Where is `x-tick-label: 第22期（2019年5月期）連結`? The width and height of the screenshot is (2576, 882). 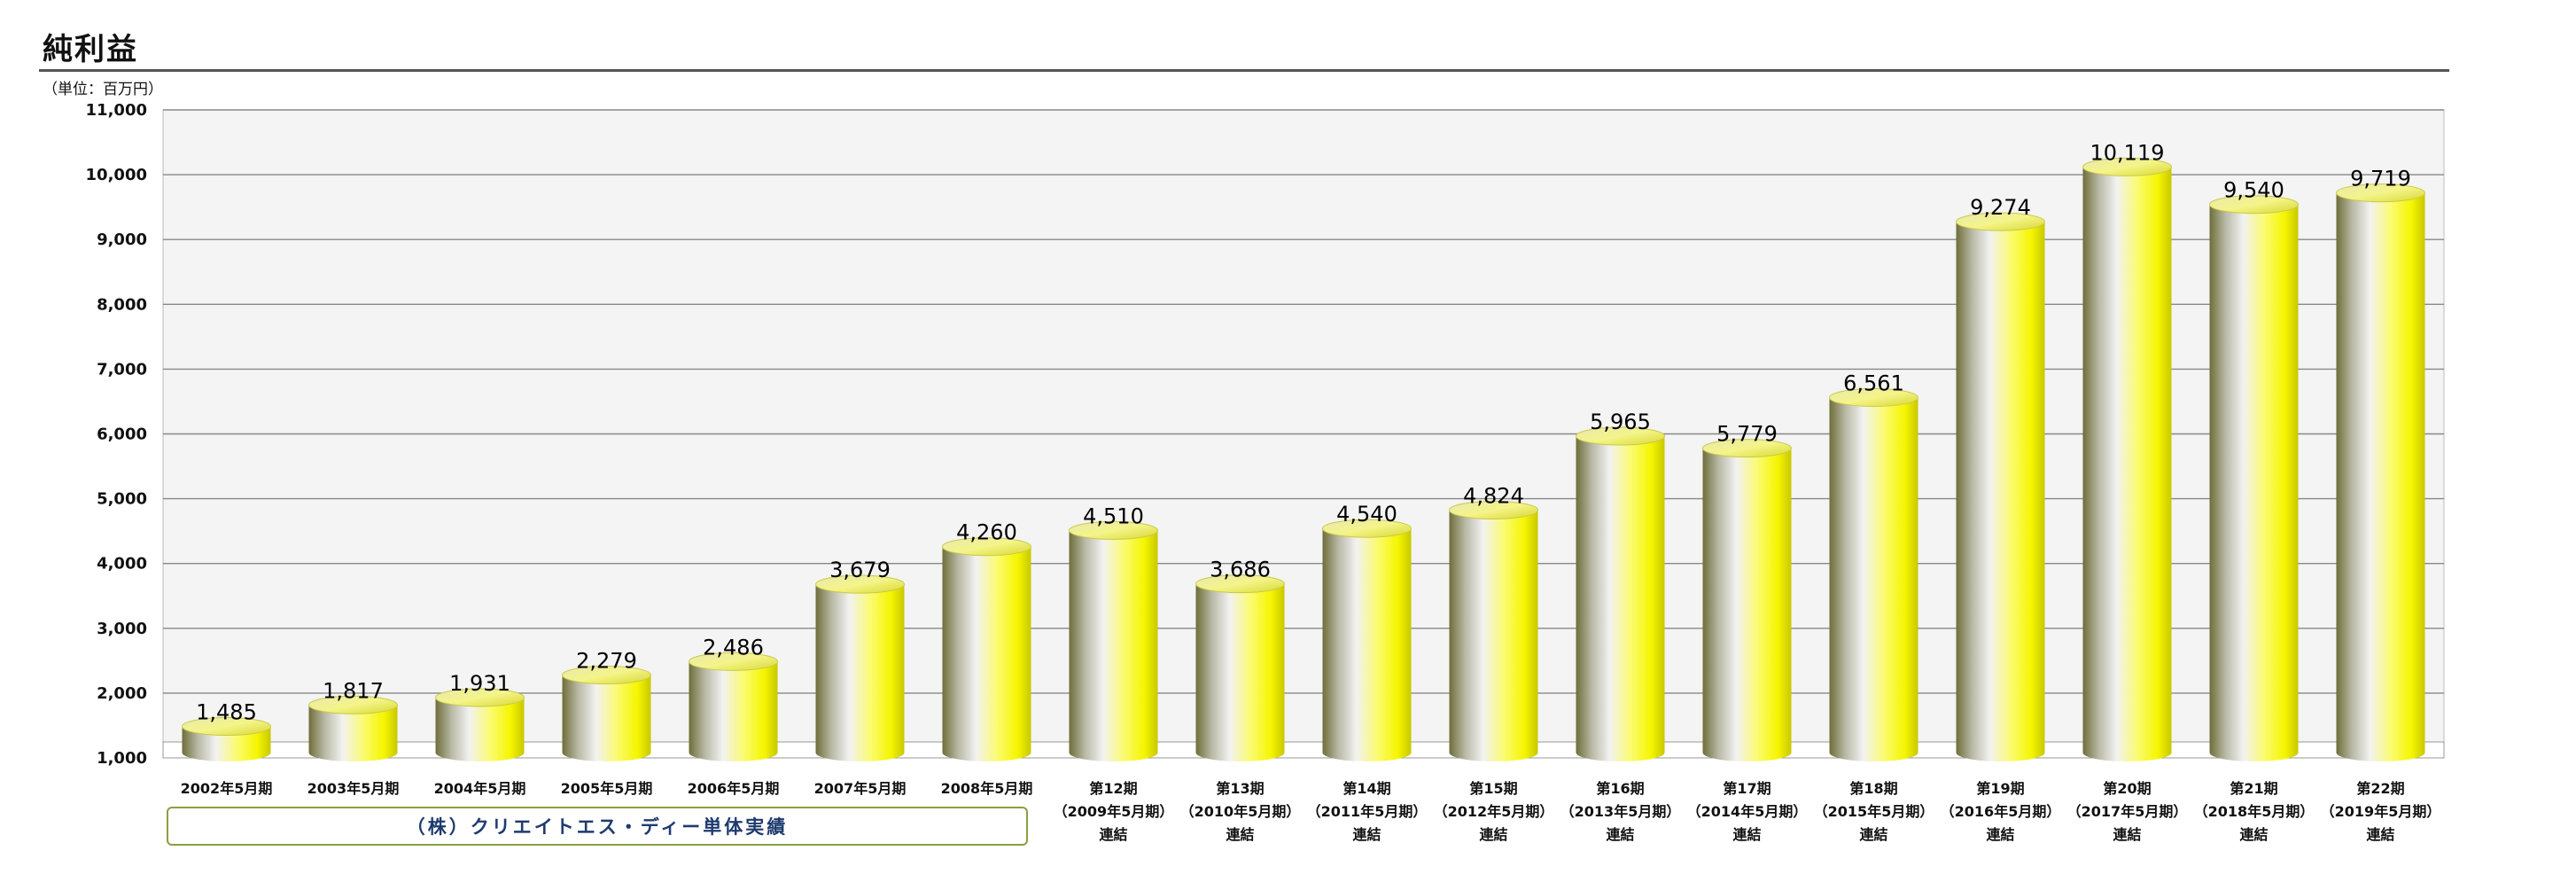 x-tick-label: 第22期（2019年5月期）連結 is located at coordinates (2381, 811).